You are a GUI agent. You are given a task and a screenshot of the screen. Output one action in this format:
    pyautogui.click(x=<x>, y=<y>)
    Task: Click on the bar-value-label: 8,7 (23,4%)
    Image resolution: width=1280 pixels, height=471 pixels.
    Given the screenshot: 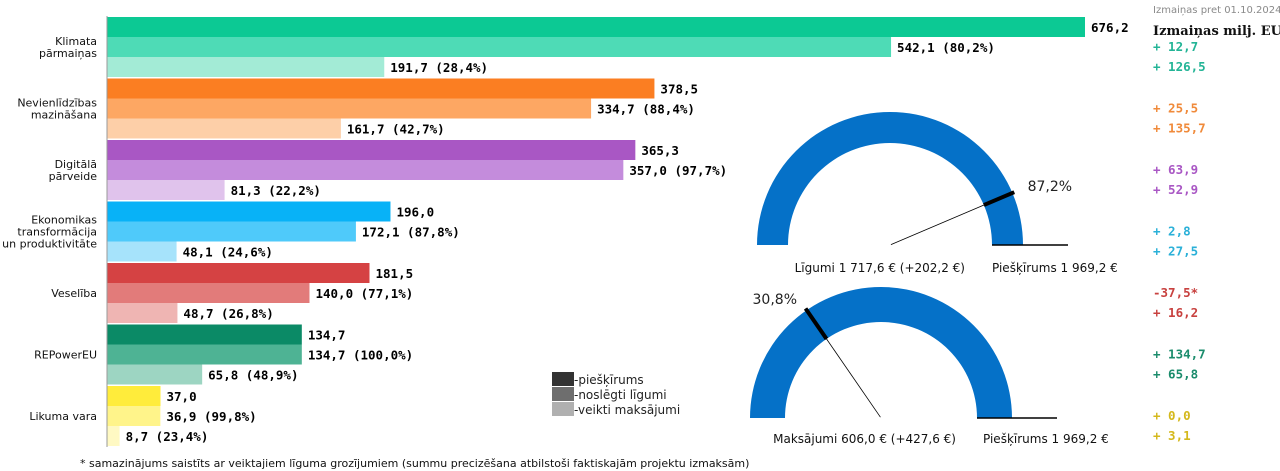 What is the action you would take?
    pyautogui.click(x=167, y=436)
    